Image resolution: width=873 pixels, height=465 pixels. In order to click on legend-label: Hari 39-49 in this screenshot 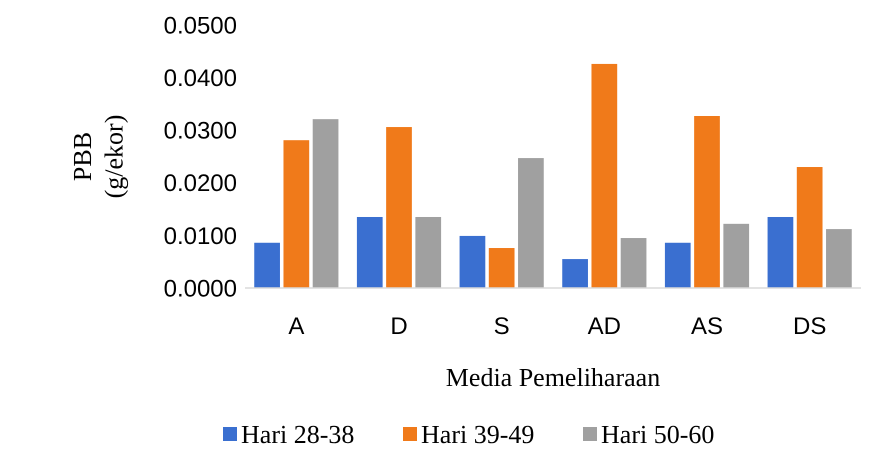, I will do `click(477, 434)`.